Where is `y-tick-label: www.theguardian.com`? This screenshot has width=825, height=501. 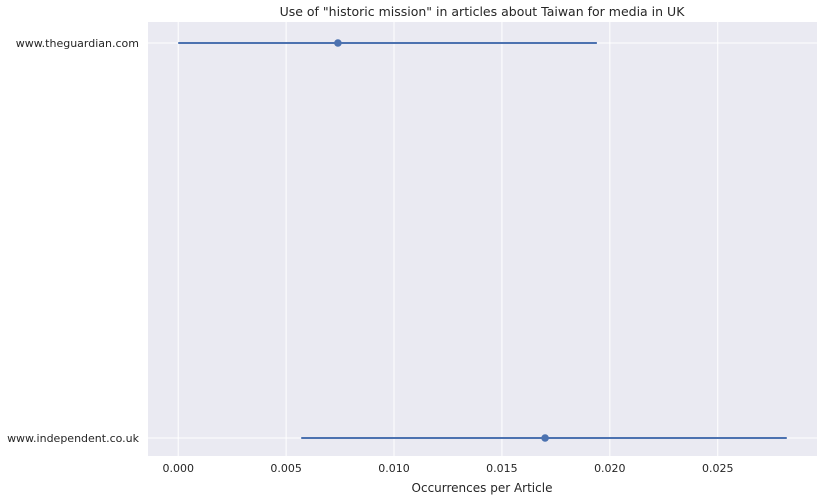 y-tick-label: www.theguardian.com is located at coordinates (77, 43).